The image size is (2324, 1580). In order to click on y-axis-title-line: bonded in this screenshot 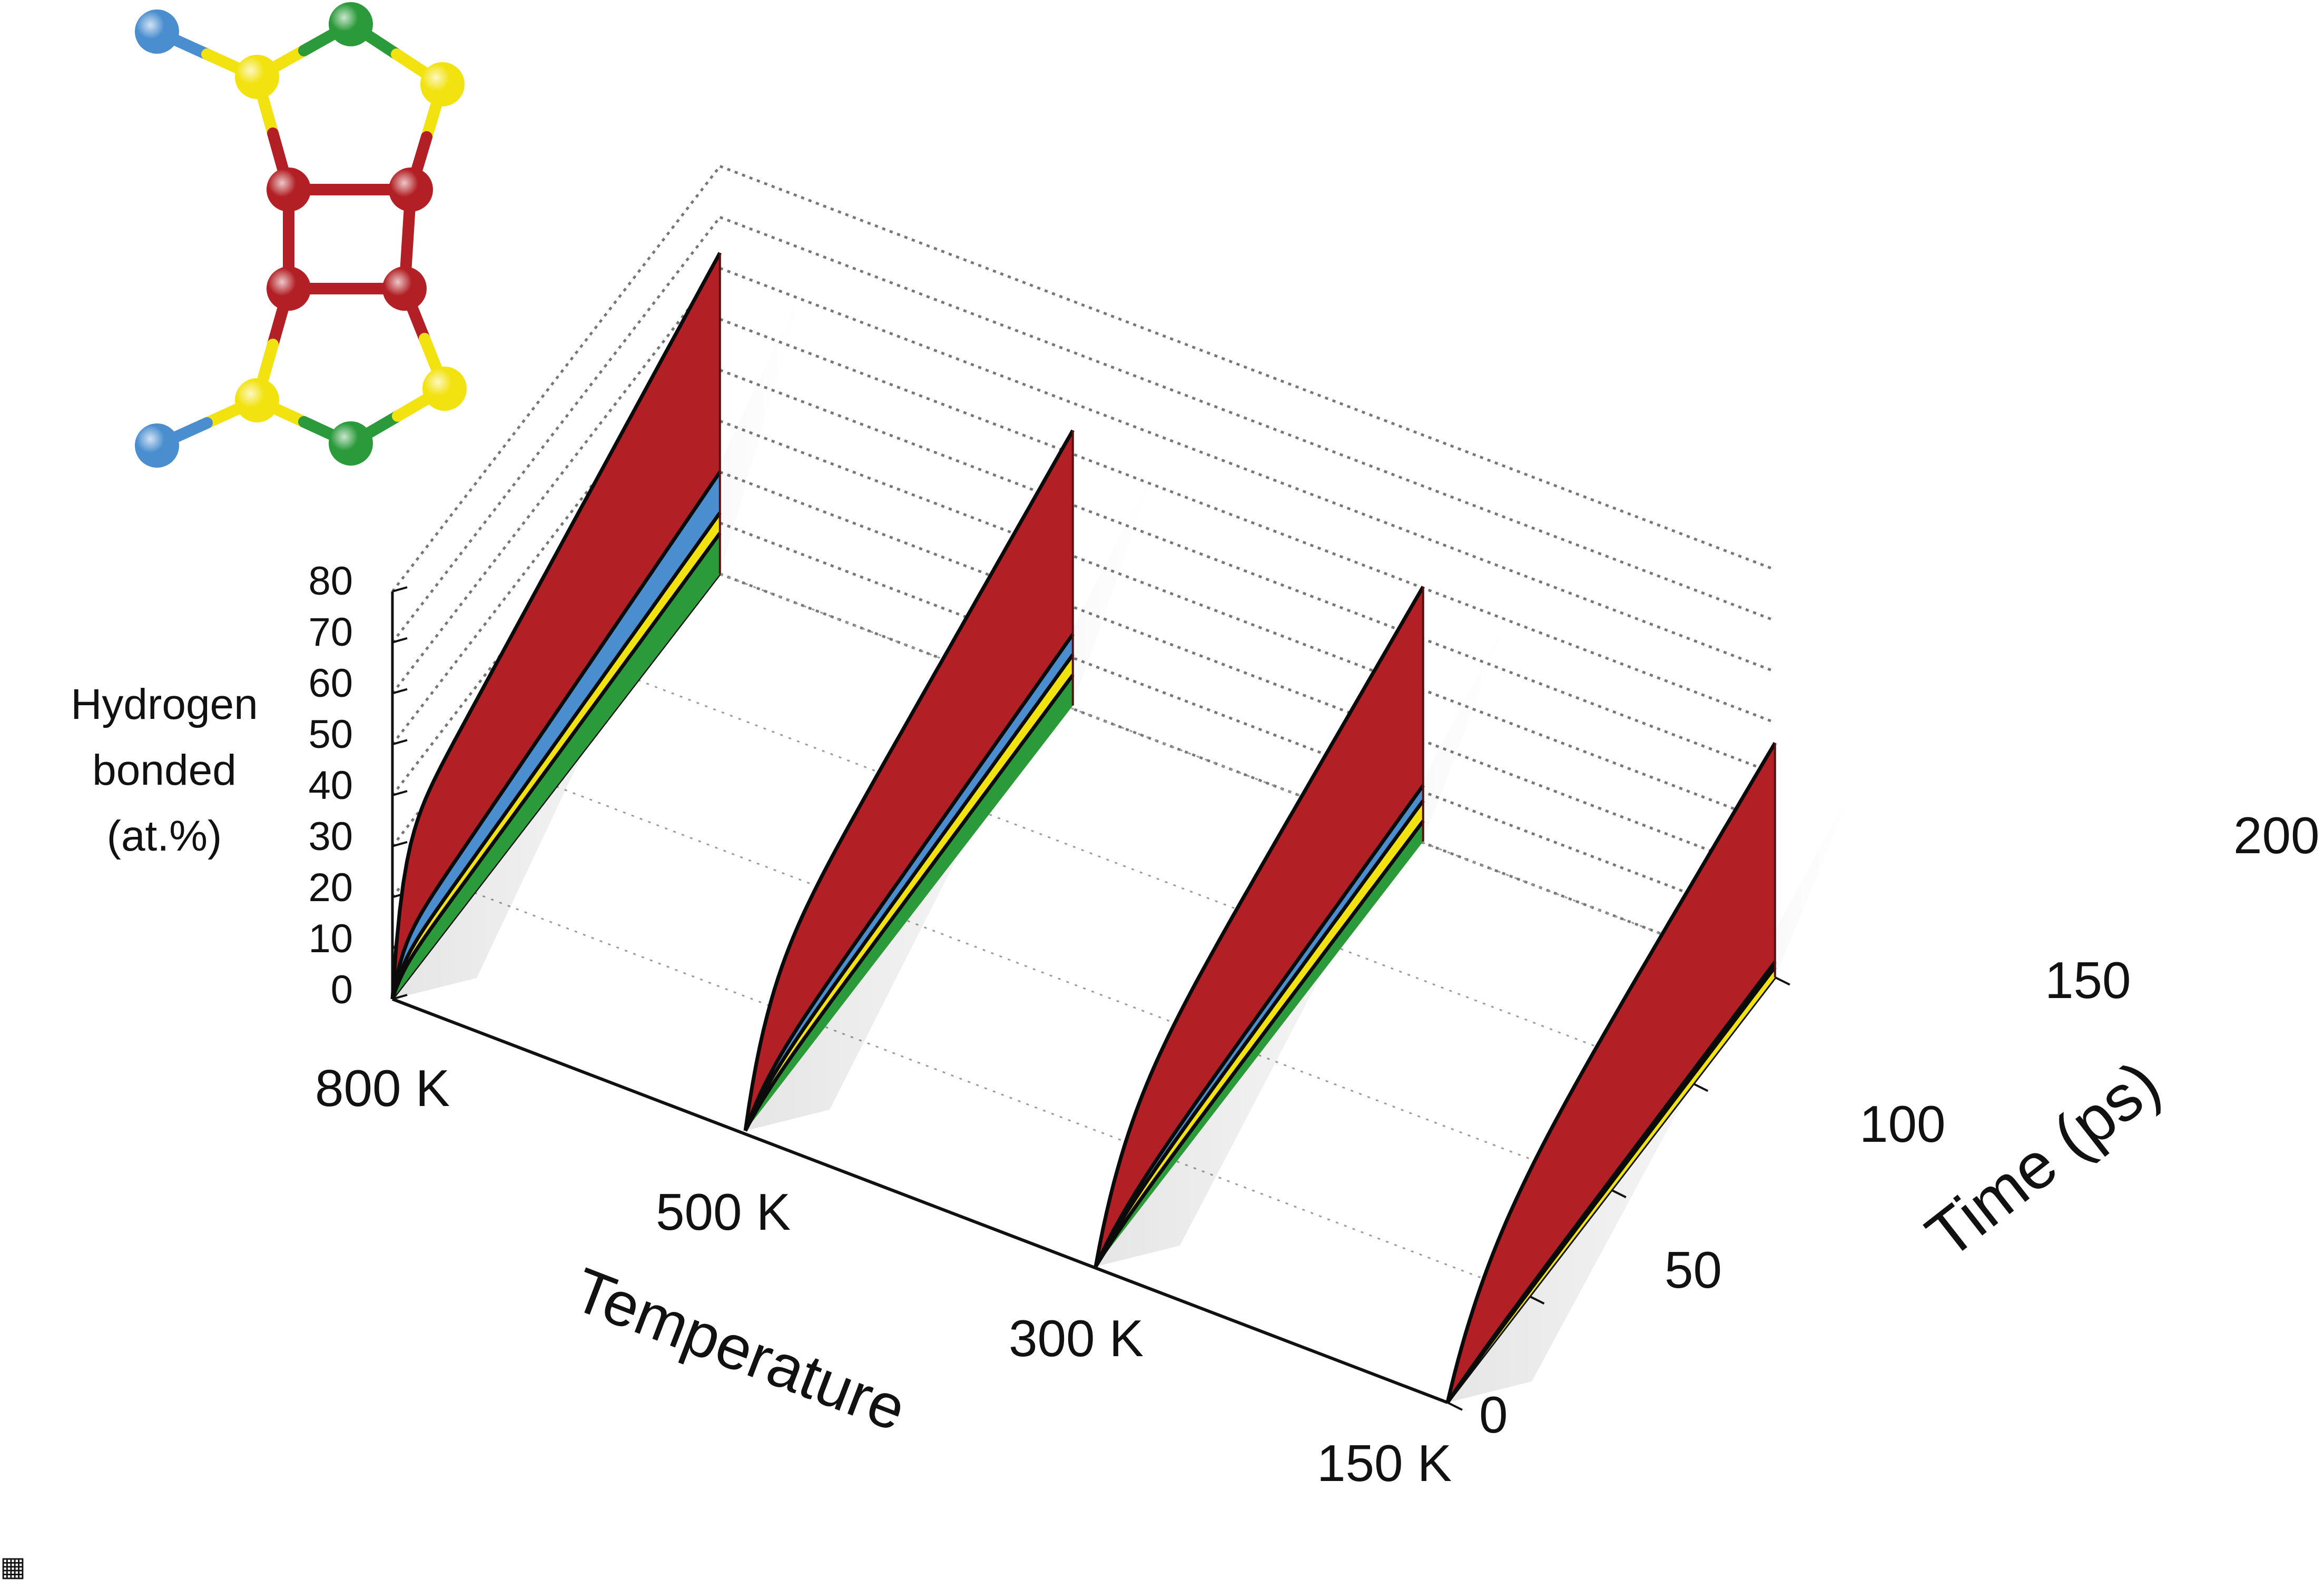, I will do `click(165, 770)`.